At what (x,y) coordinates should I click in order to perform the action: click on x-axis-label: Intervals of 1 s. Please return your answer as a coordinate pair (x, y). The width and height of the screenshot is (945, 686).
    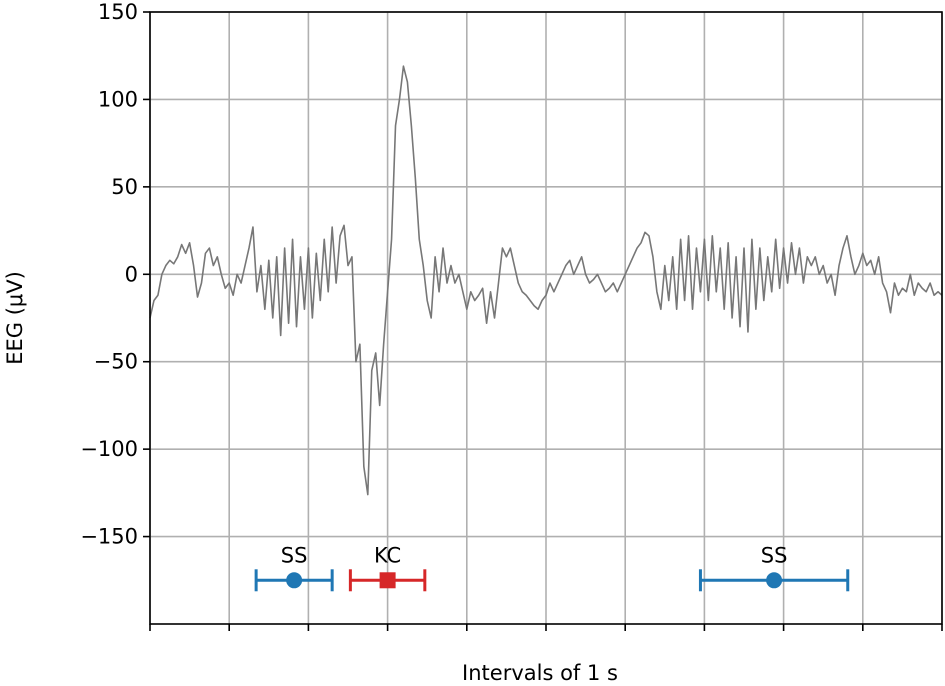
    Looking at the image, I should click on (540, 673).